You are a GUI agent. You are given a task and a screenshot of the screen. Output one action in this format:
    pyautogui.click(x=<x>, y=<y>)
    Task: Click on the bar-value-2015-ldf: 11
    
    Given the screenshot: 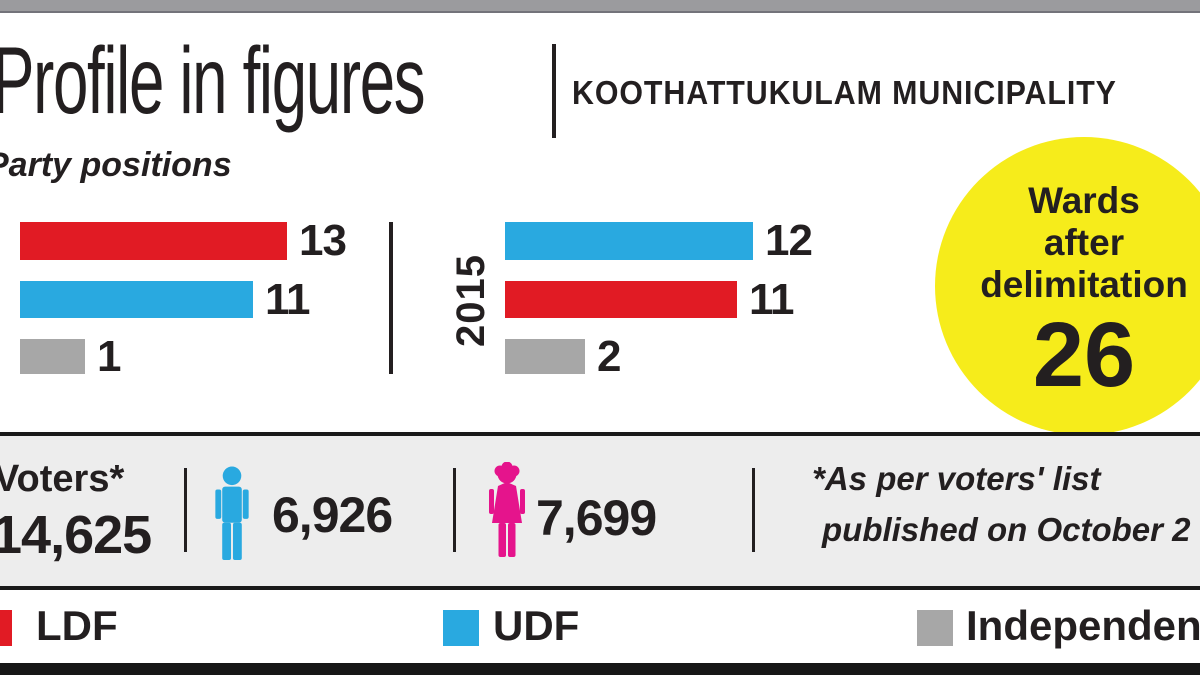 What is the action you would take?
    pyautogui.click(x=772, y=299)
    